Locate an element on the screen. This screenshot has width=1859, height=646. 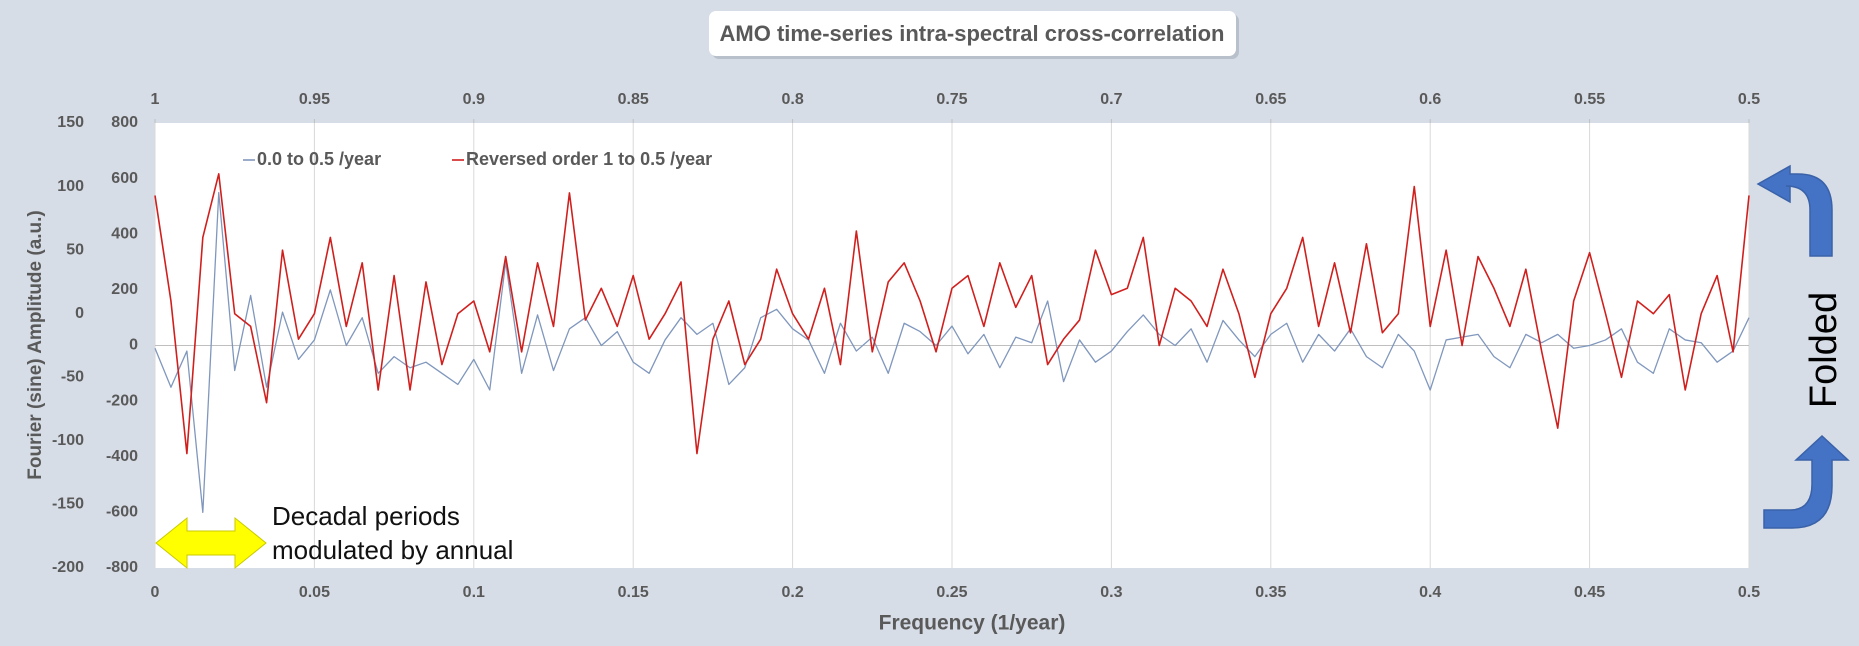
y-tick-label: -200 is located at coordinates (68, 567).